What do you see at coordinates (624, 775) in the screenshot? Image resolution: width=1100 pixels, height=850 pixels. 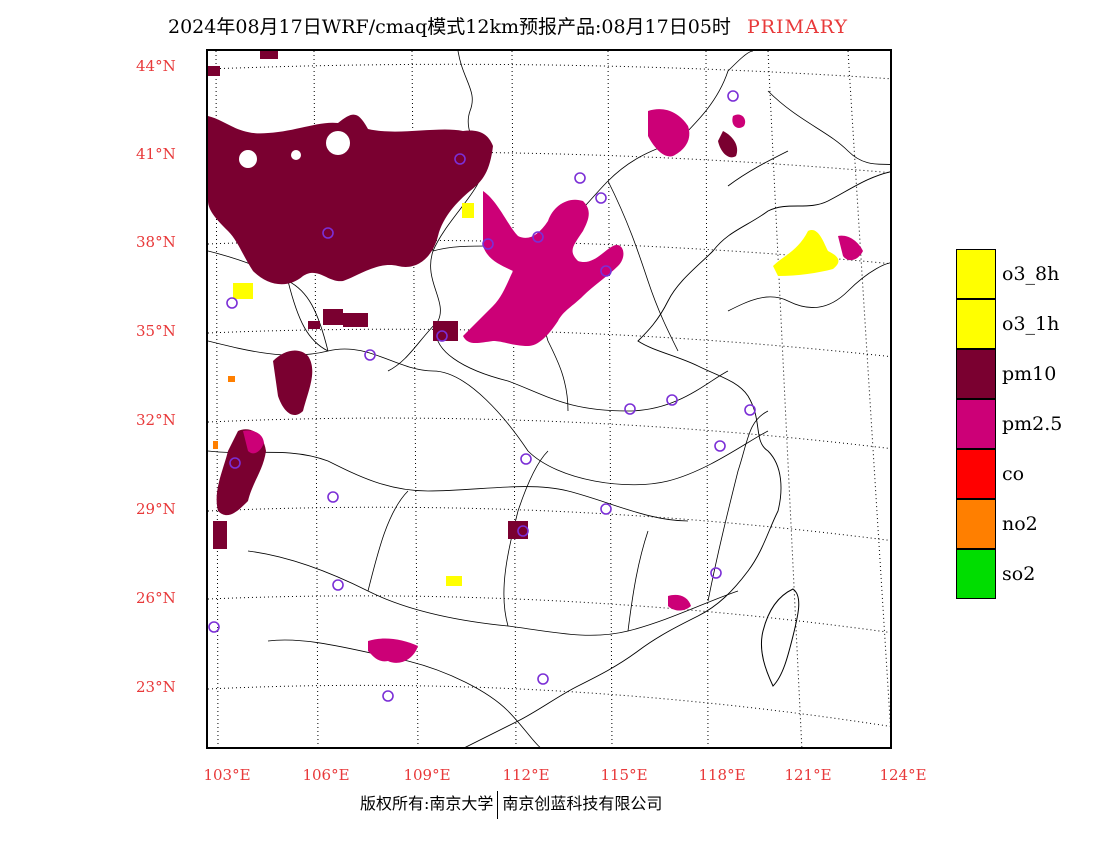 I see `lon-label-115e: 115°E` at bounding box center [624, 775].